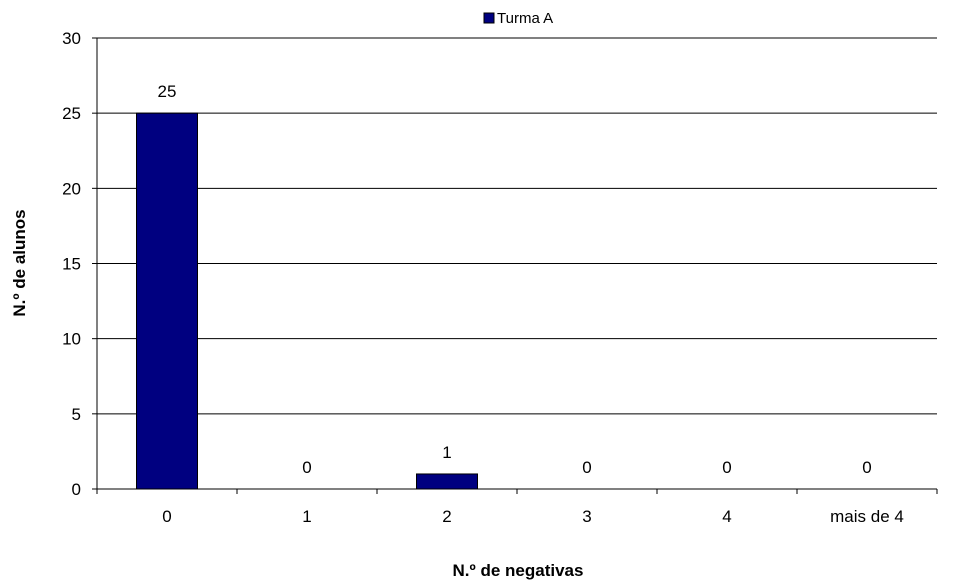  What do you see at coordinates (166, 516) in the screenshot?
I see `x-tick-label: 0` at bounding box center [166, 516].